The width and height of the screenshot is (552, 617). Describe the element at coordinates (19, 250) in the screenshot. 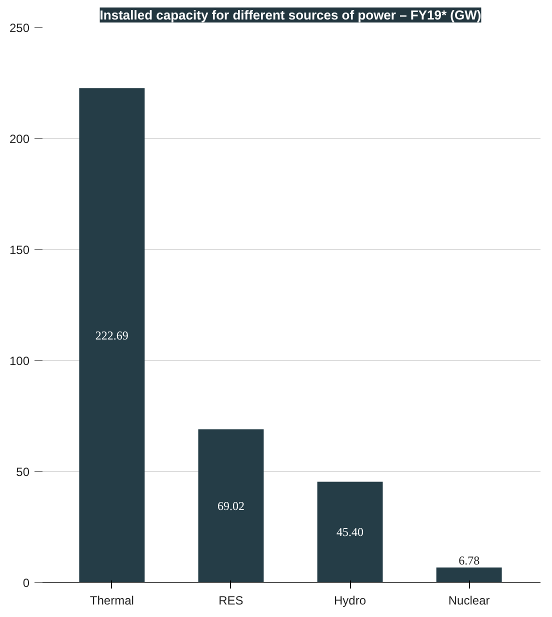

I see `y-tick-label: 150` at that location.